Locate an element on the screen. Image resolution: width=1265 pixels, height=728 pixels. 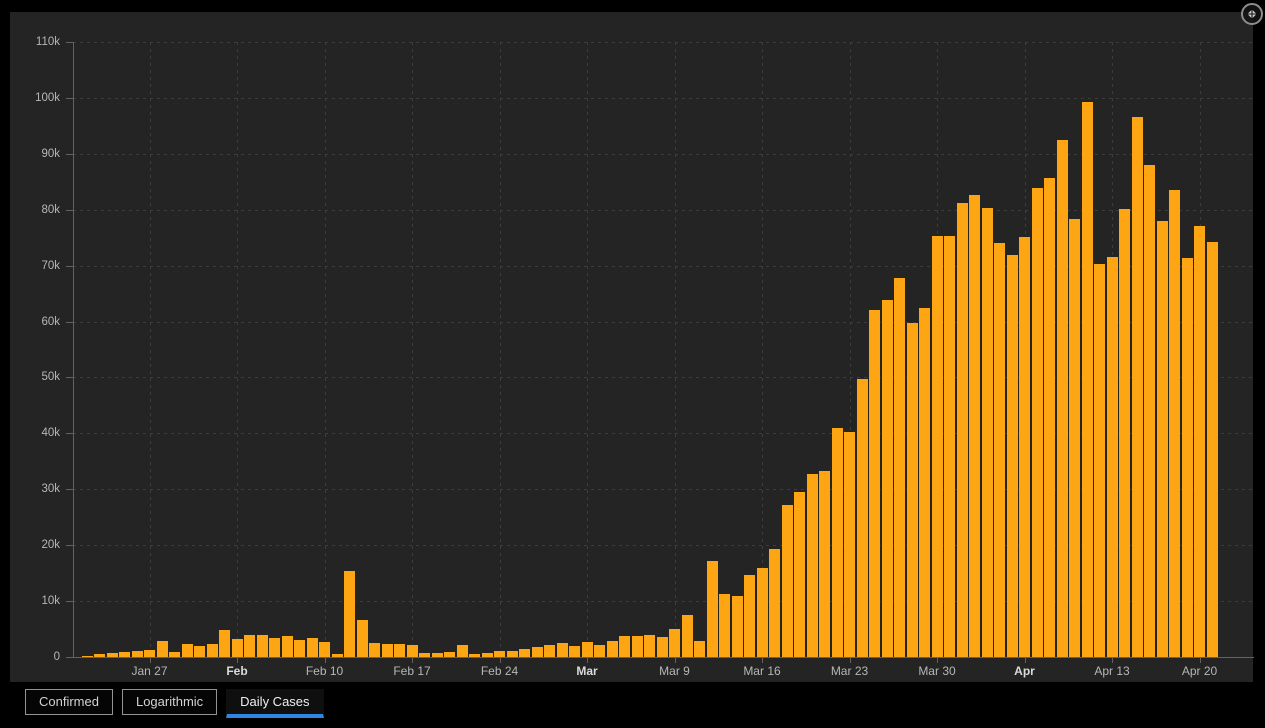
h-gridline is located at coordinates (663, 546).